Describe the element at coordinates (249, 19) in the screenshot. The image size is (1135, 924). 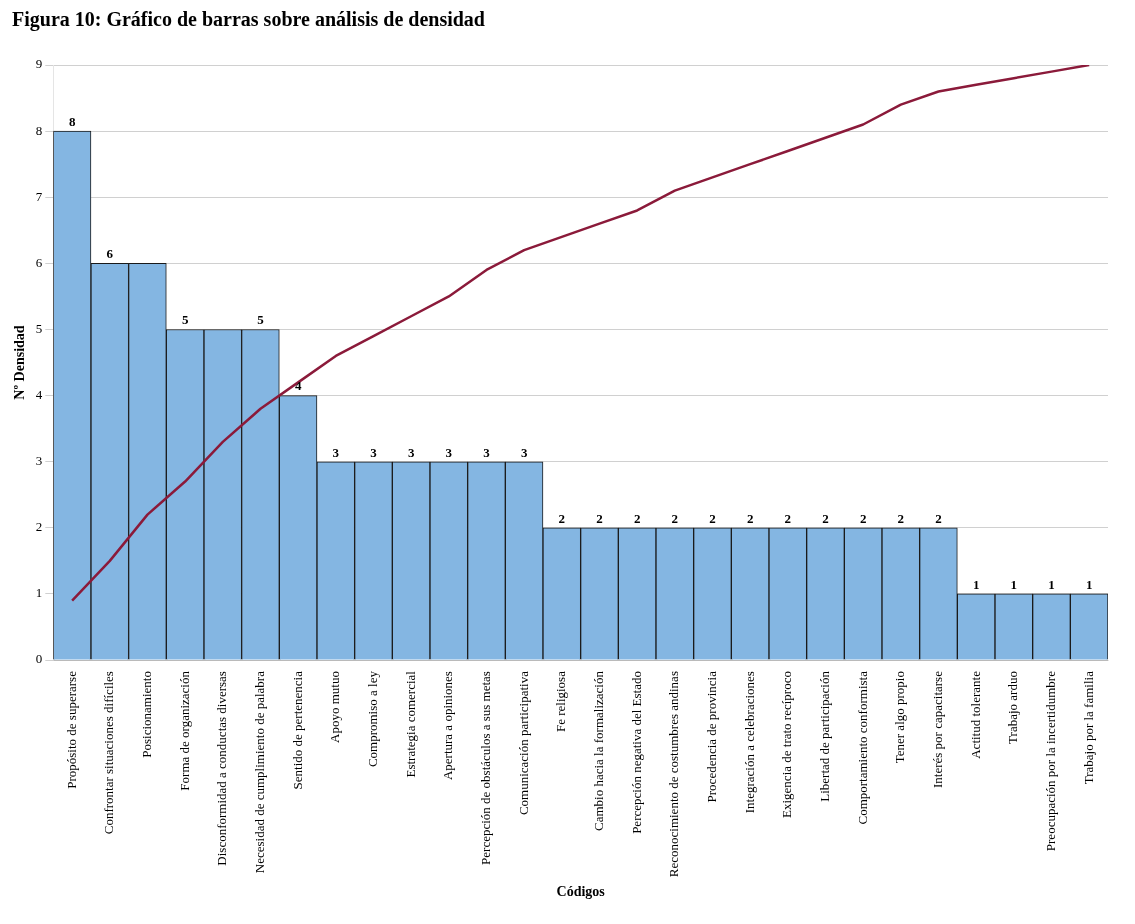
I see `chart-title: Figura 10: Gráfico de barras sobre análisis de densidad` at that location.